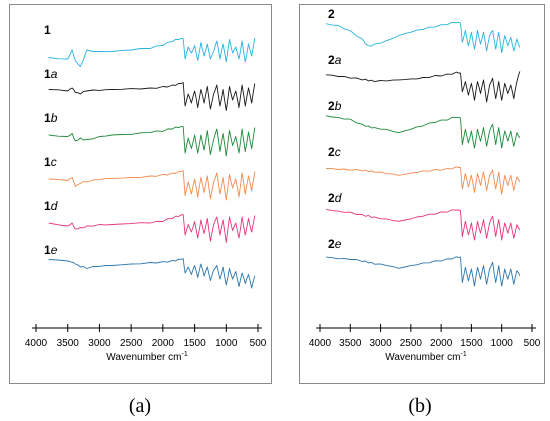 This screenshot has width=550, height=421. What do you see at coordinates (147, 357) in the screenshot?
I see `x-axis-title-a: Wavenumber cm-1` at bounding box center [147, 357].